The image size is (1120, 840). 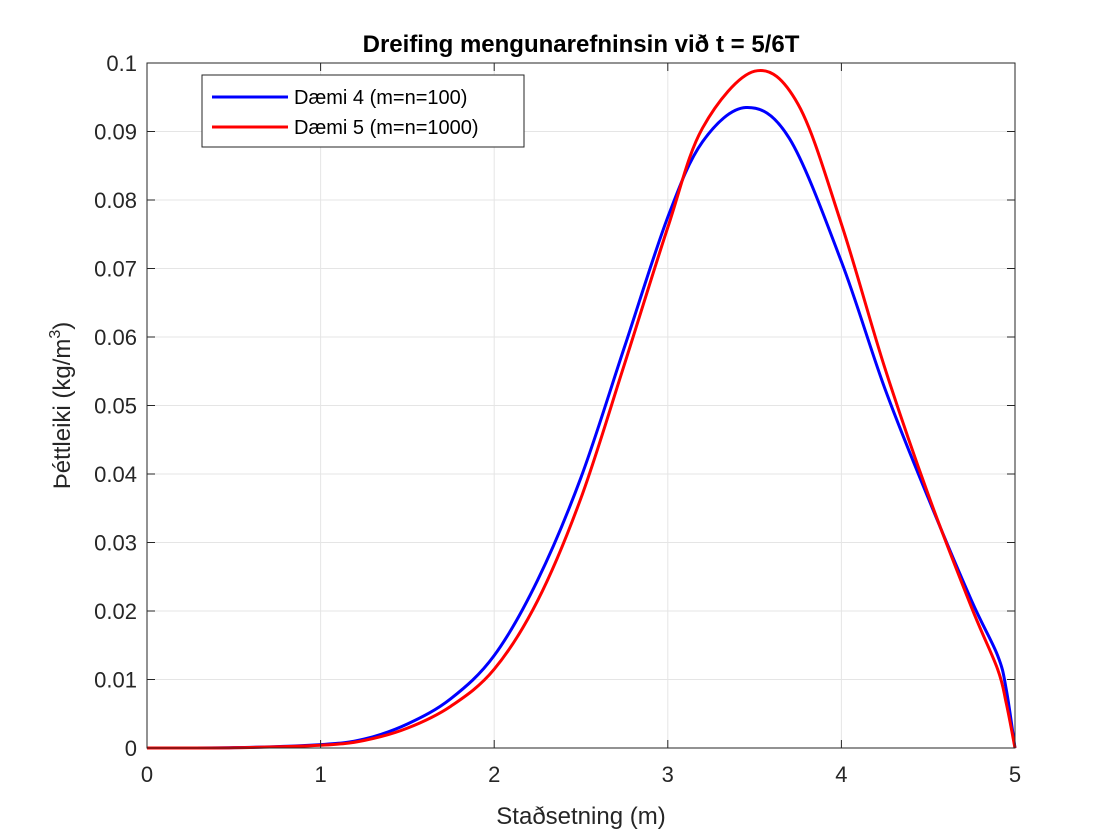 I want to click on y-axis-title: Þéttleiki (kg/m3), so click(x=61, y=406).